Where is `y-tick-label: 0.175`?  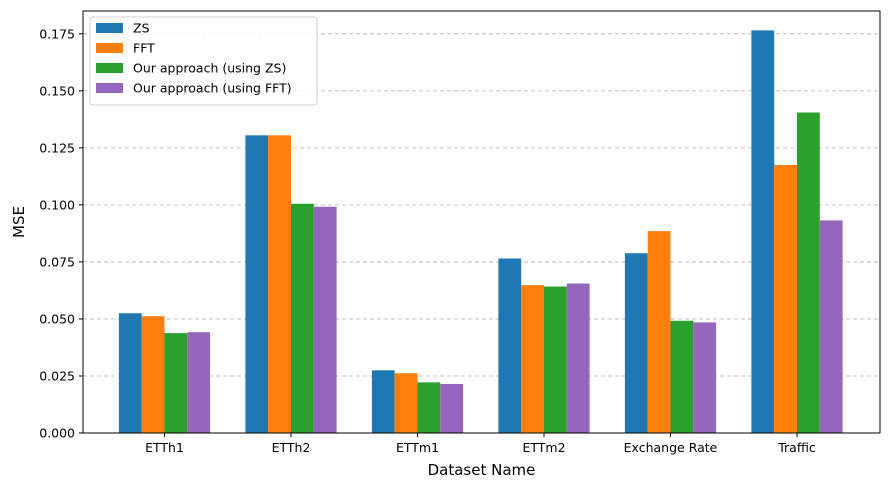
y-tick-label: 0.175 is located at coordinates (57, 33).